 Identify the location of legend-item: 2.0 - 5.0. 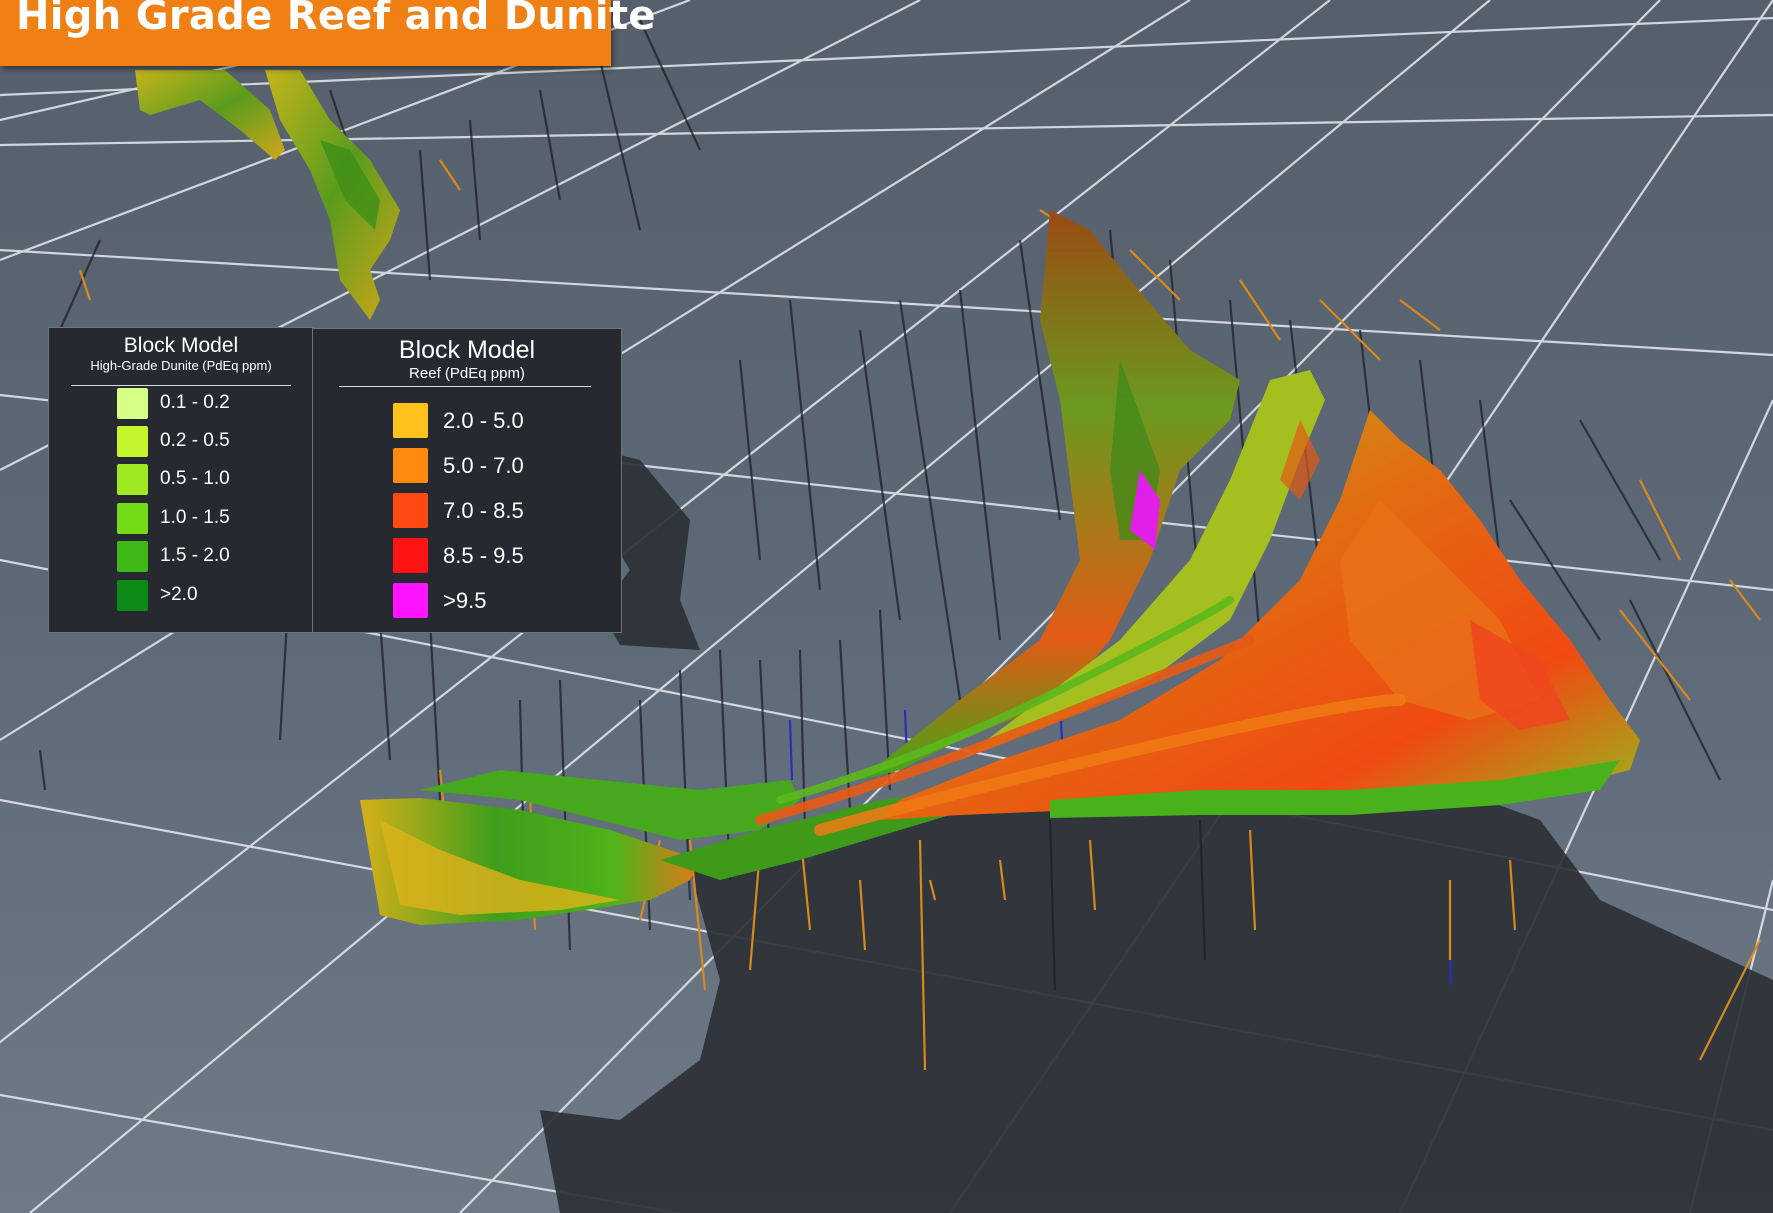
(467, 420).